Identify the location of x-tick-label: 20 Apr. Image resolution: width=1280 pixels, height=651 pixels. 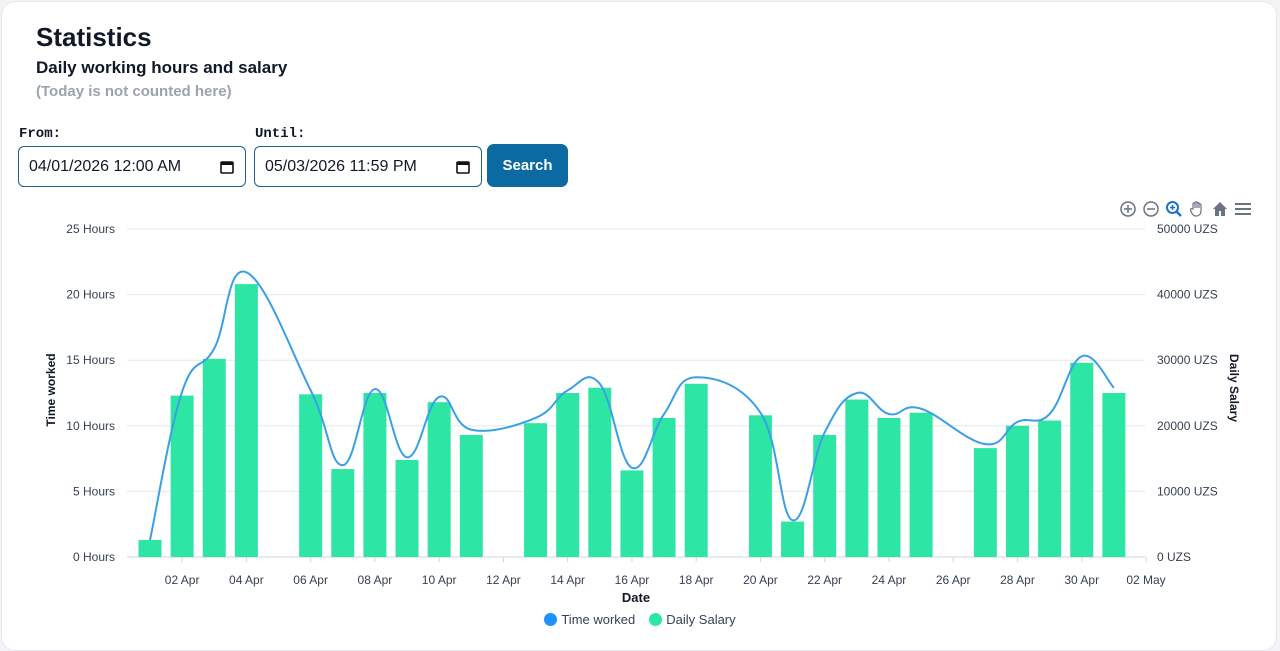
(760, 580).